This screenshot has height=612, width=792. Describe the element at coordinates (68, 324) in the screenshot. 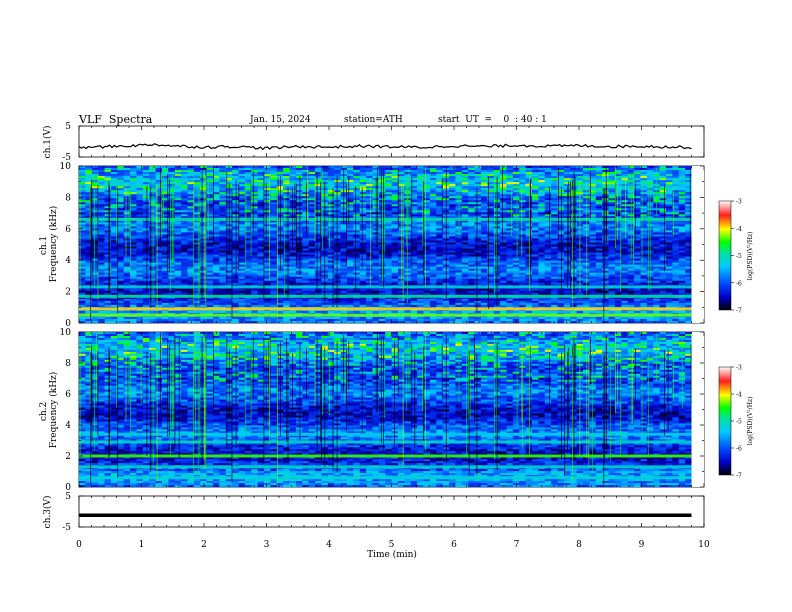

I see `ch1-freq-tick-label: 0` at that location.